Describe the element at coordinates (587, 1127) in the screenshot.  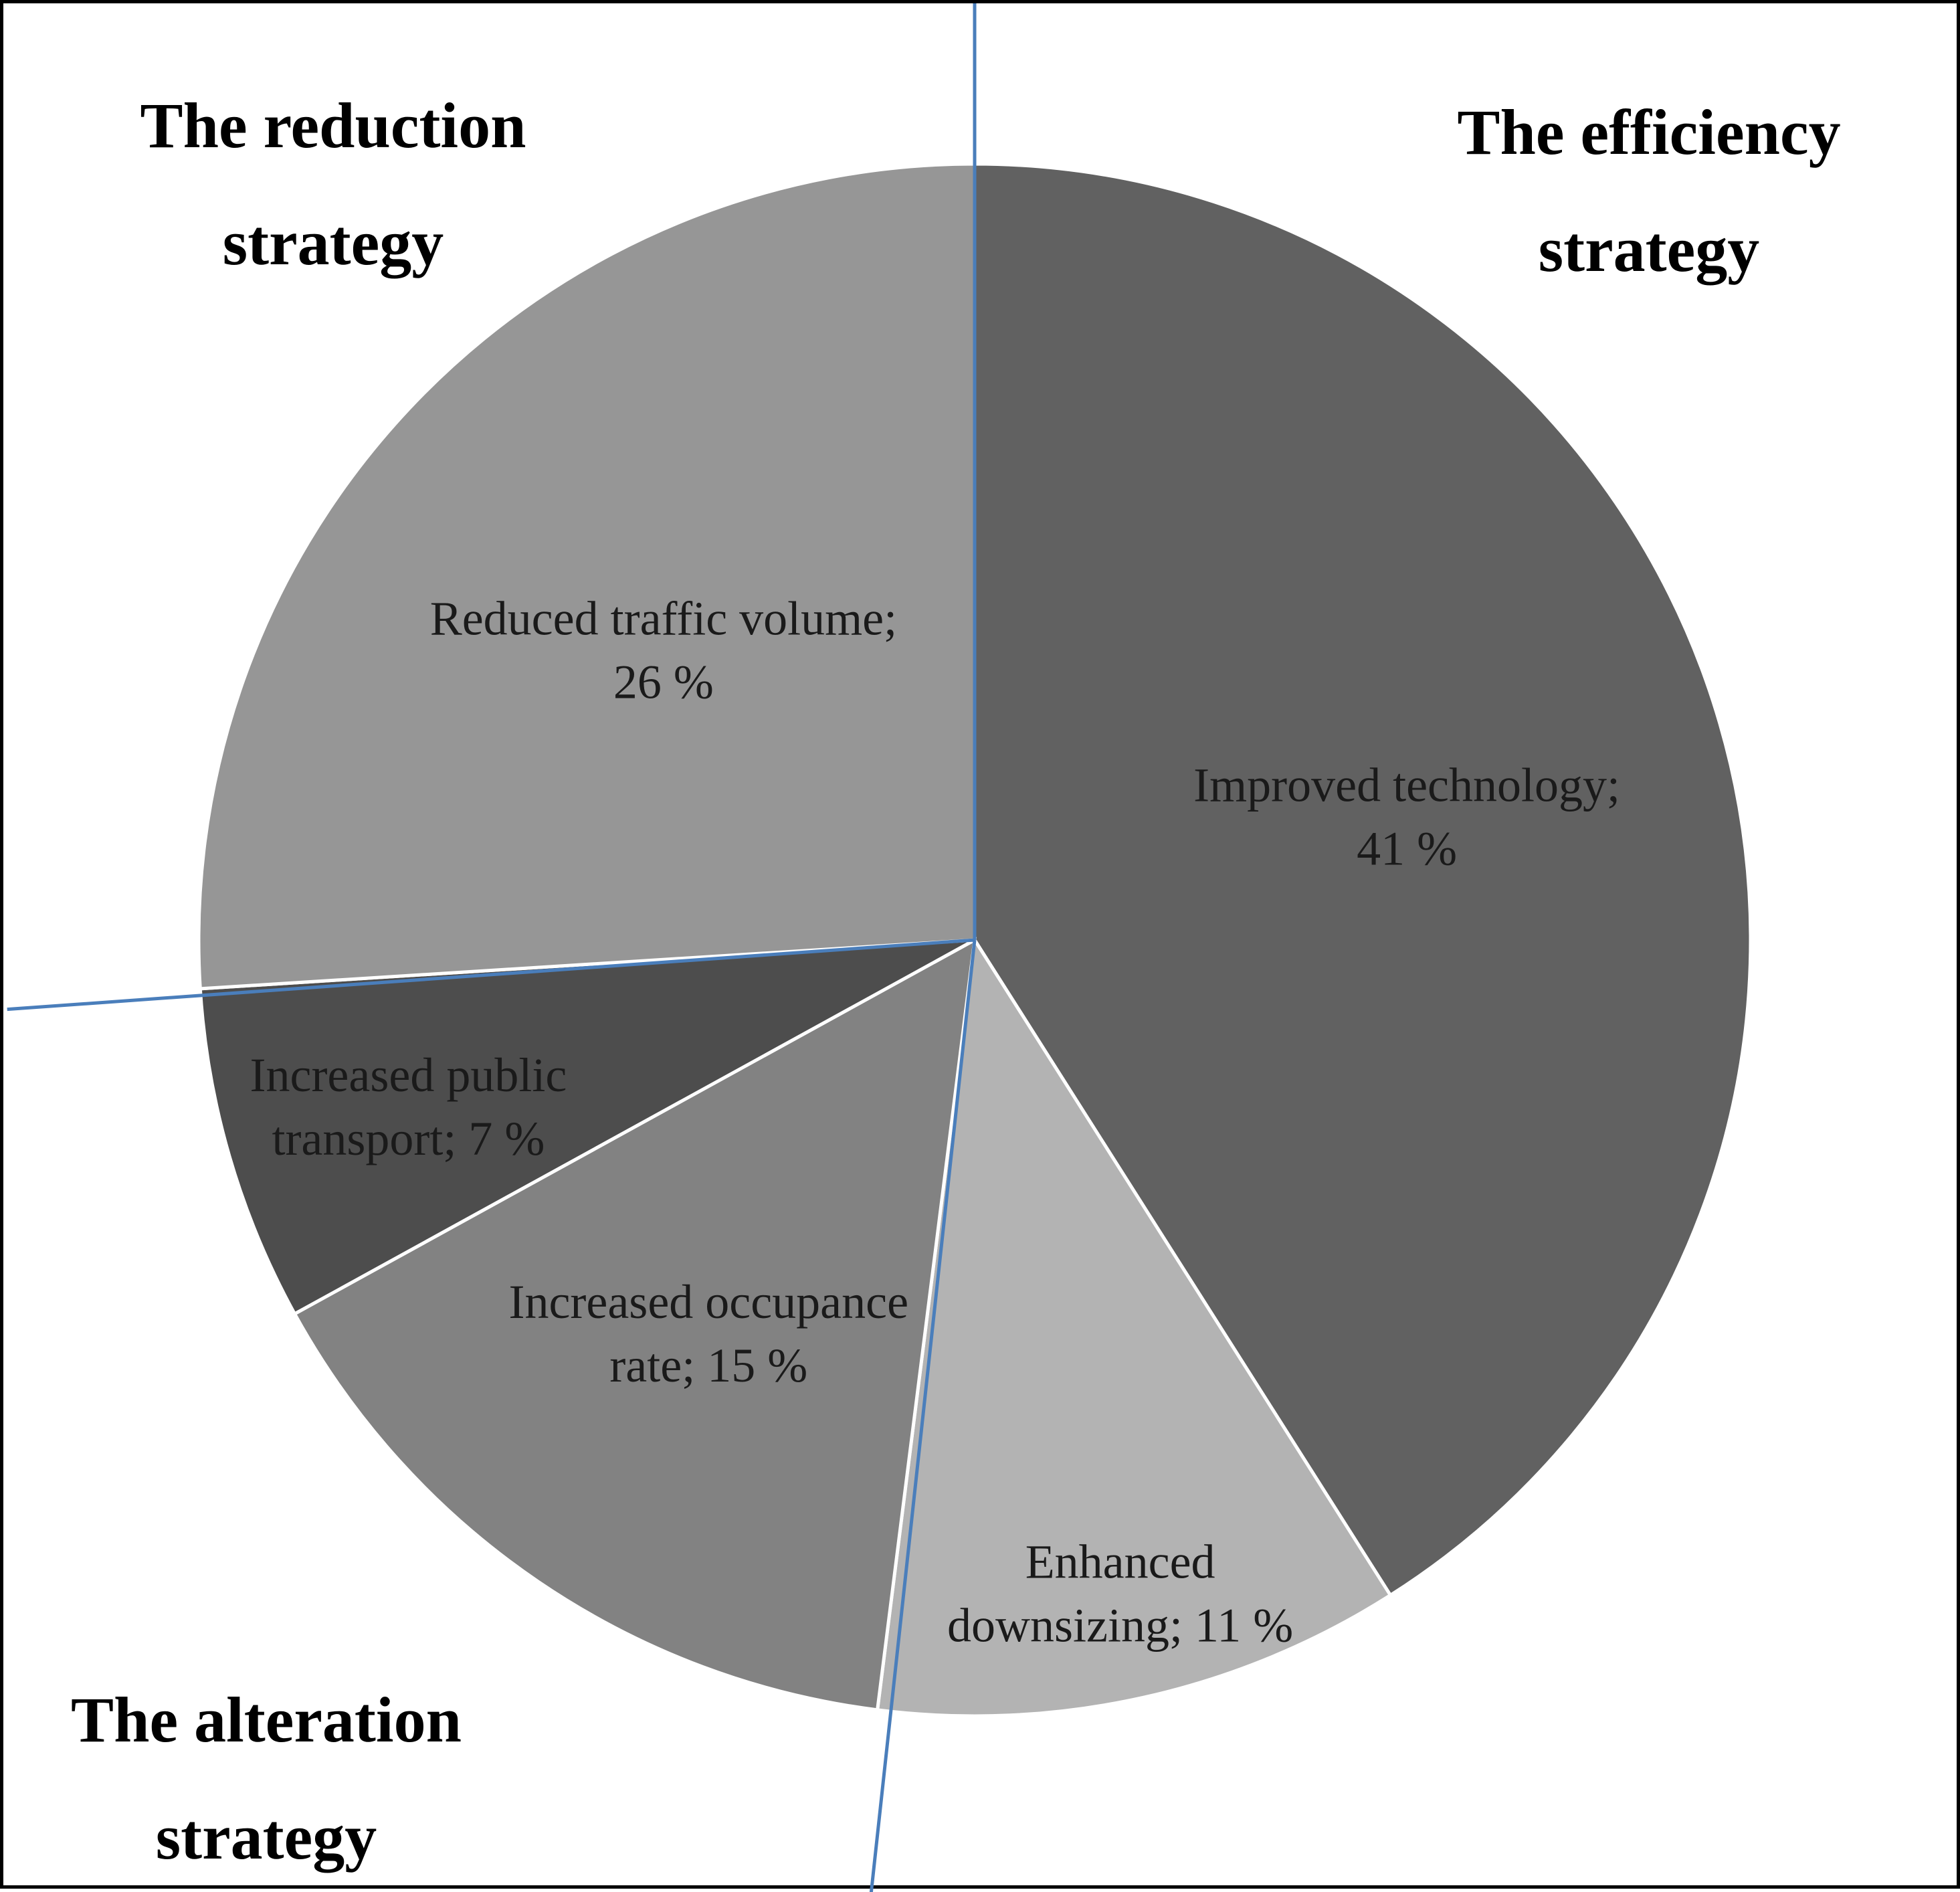
I see `pie-slice-increased-public-transport` at that location.